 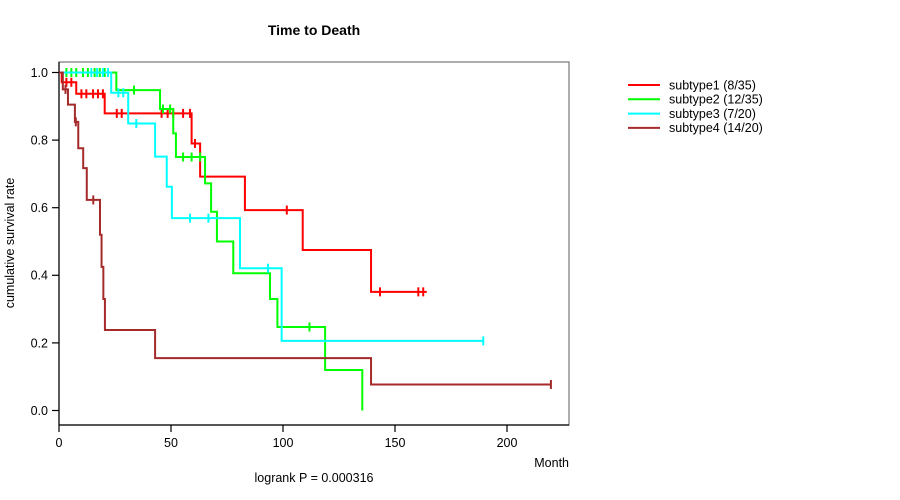 What do you see at coordinates (39, 73) in the screenshot?
I see `y-tick-label: 1.0` at bounding box center [39, 73].